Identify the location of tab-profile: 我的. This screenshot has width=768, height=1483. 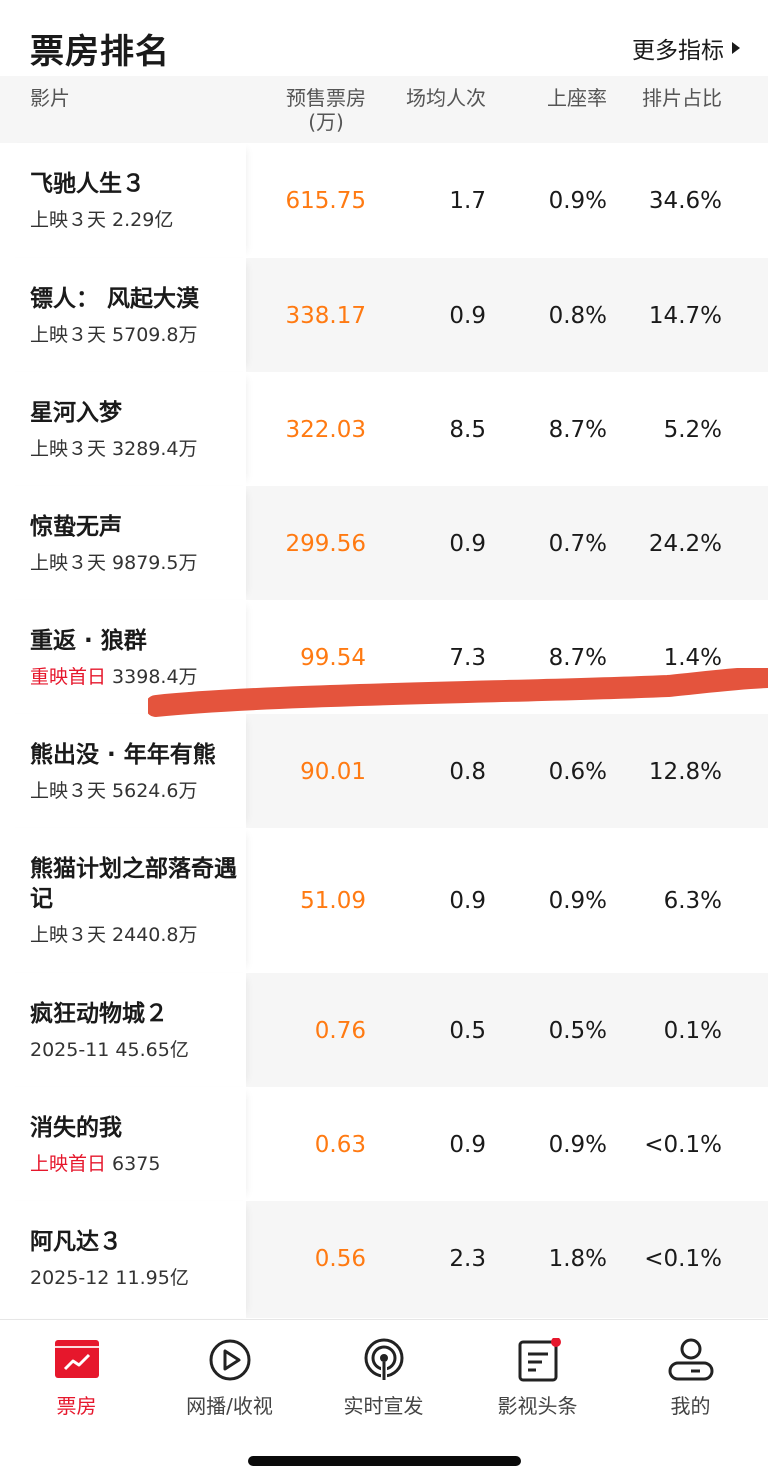
(690, 1370).